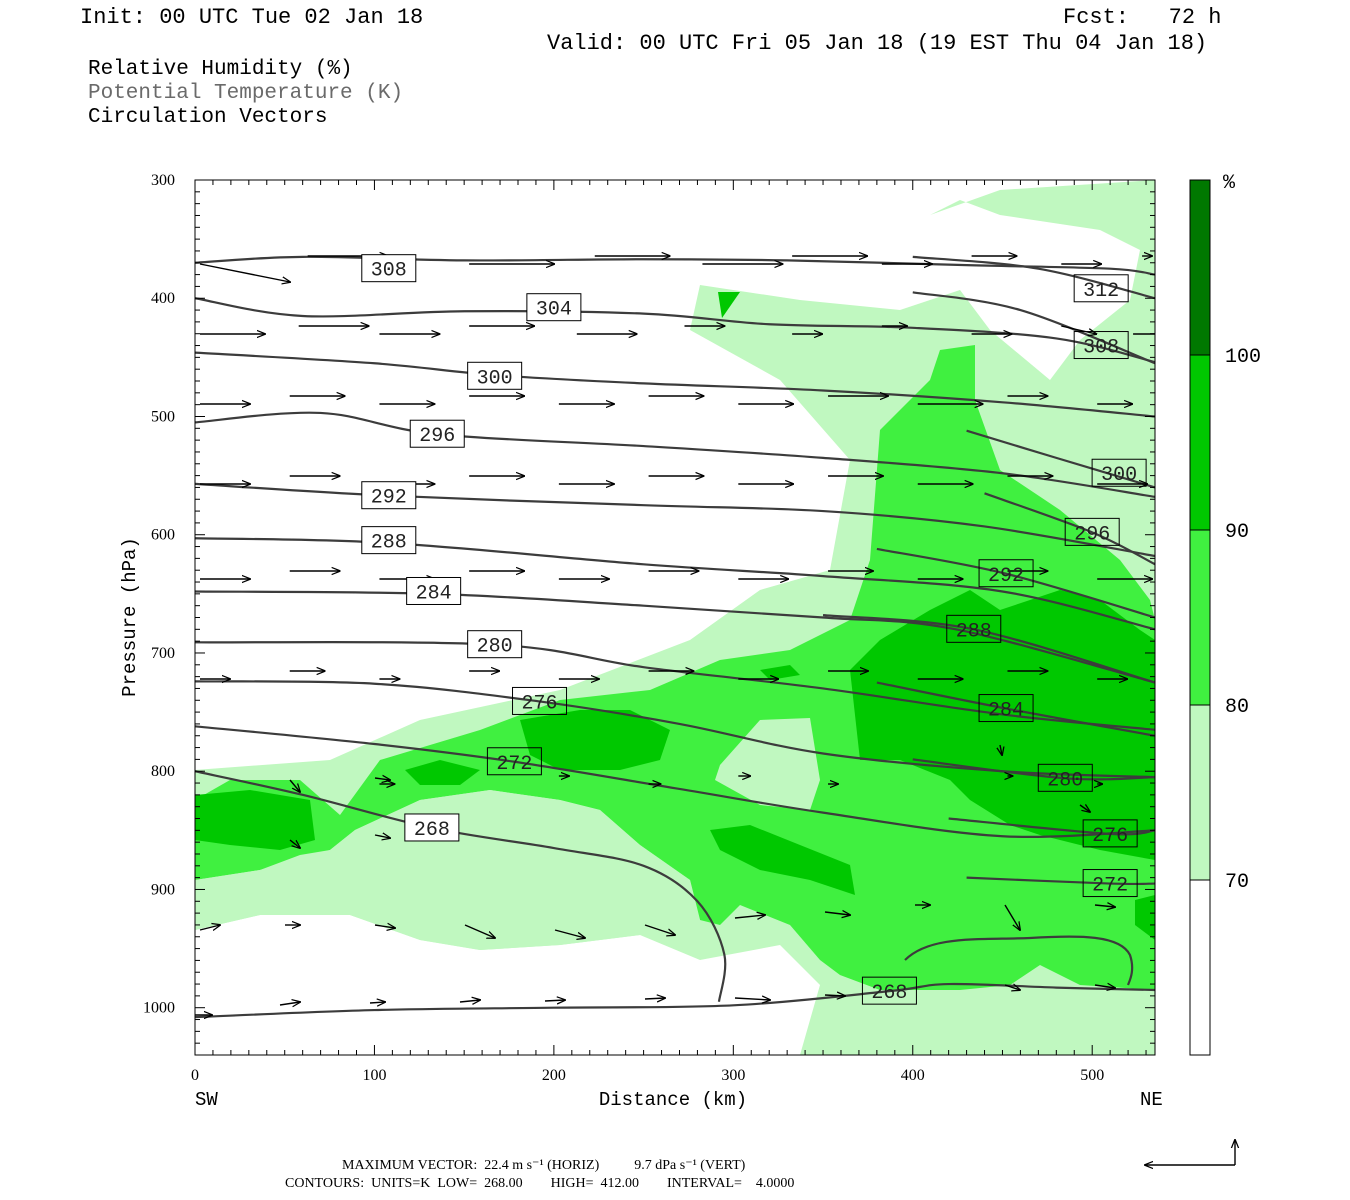  Describe the element at coordinates (1190, 1152) in the screenshot. I see `reference-vector` at that location.